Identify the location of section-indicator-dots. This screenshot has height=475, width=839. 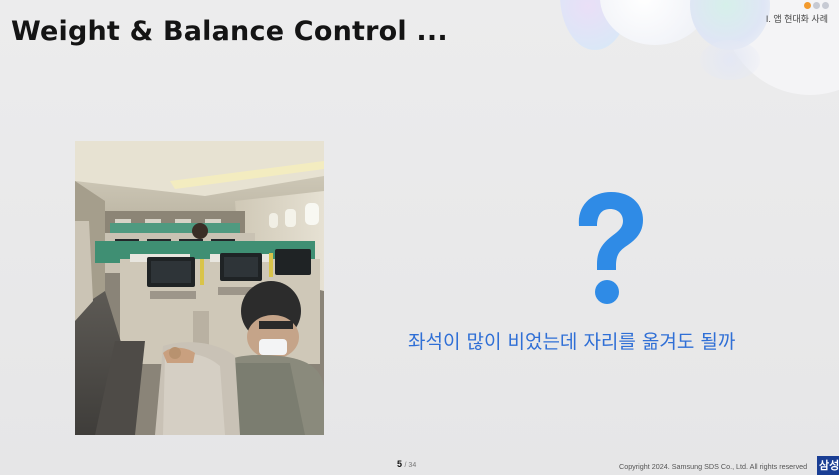
(816, 5).